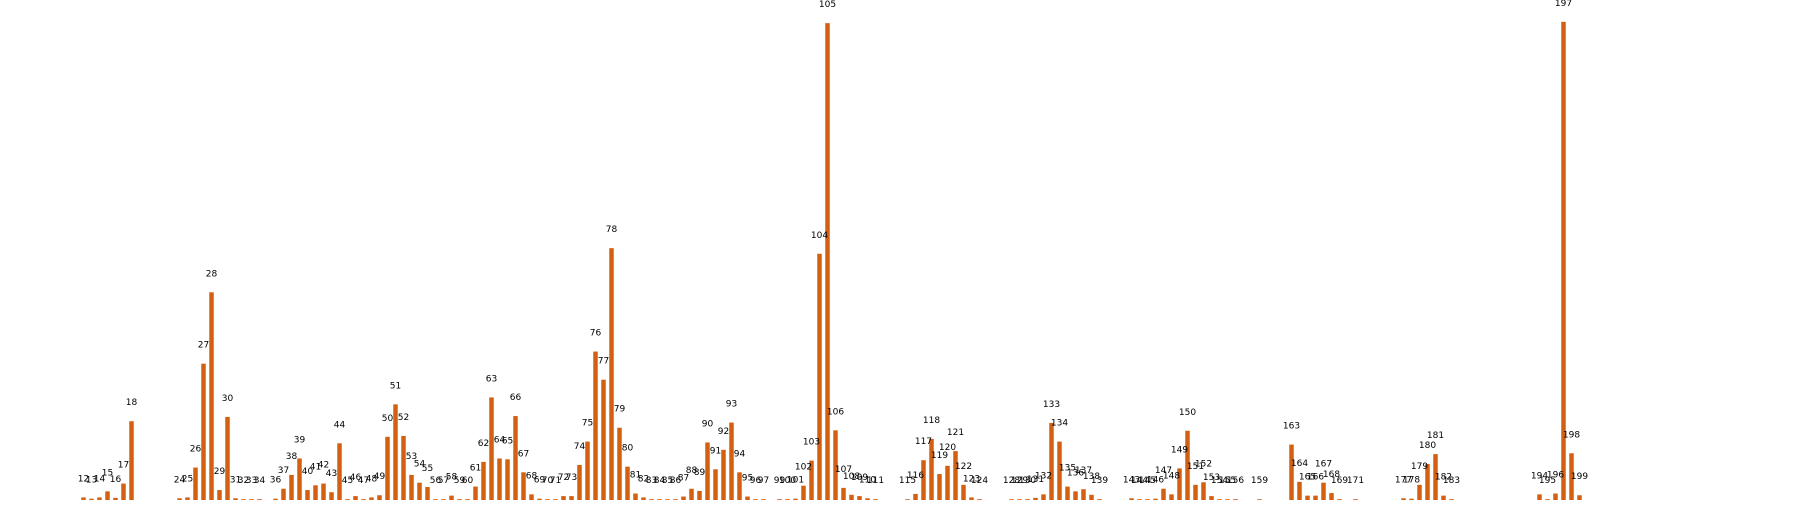 The height and width of the screenshot is (505, 1800). I want to click on bar-label-33: 33, so click(251, 481).